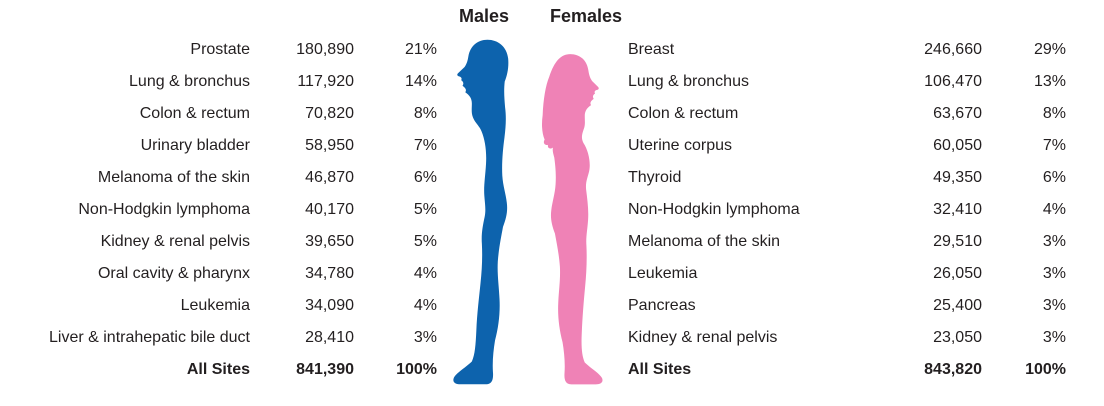  I want to click on female-figure-icon, so click(572, 219).